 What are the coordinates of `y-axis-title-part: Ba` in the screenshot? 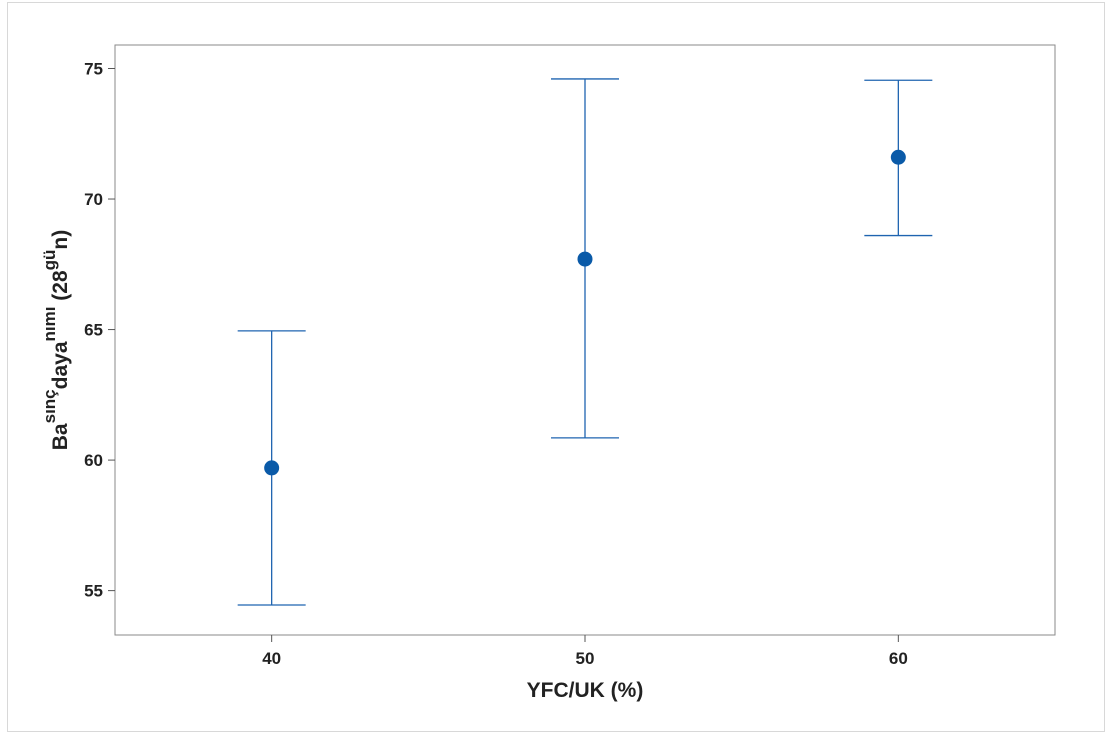 It's located at (60, 436).